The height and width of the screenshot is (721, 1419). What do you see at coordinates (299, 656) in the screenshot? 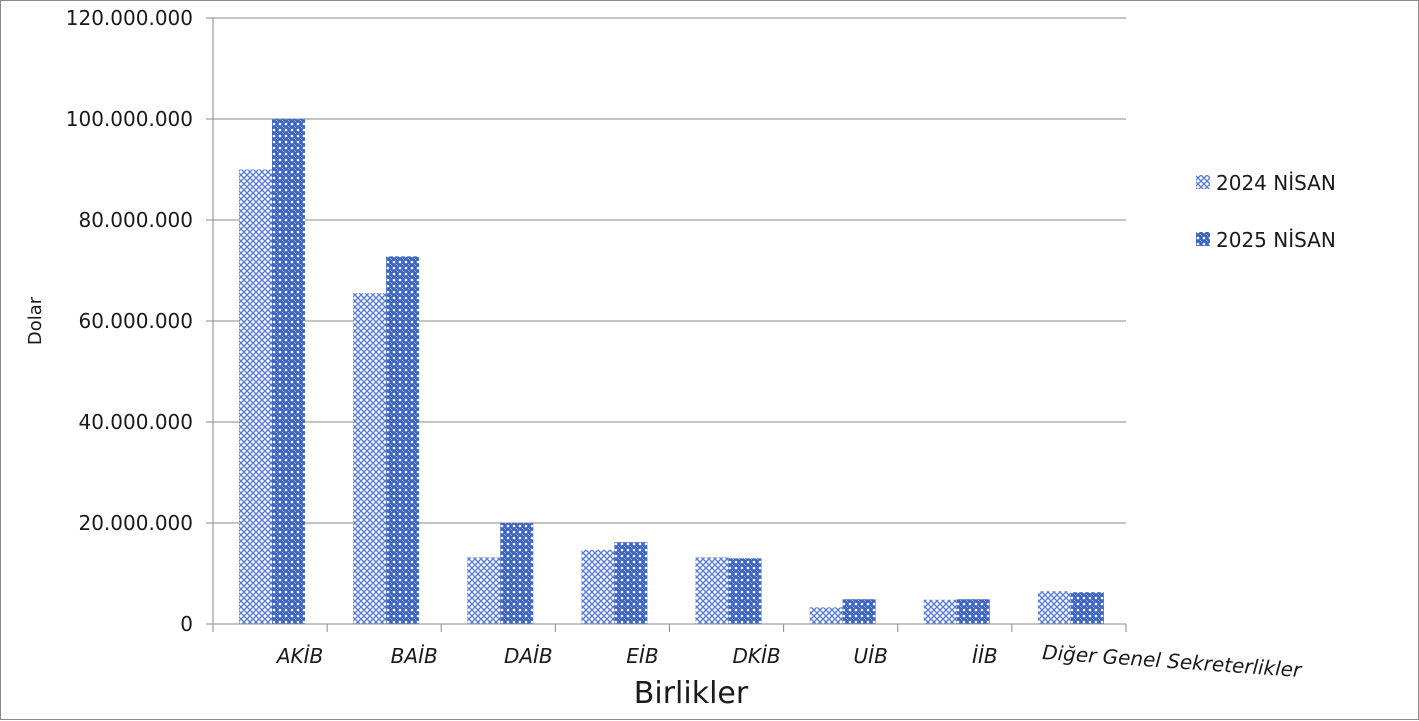
I see `x-tick-label: AKİB` at bounding box center [299, 656].